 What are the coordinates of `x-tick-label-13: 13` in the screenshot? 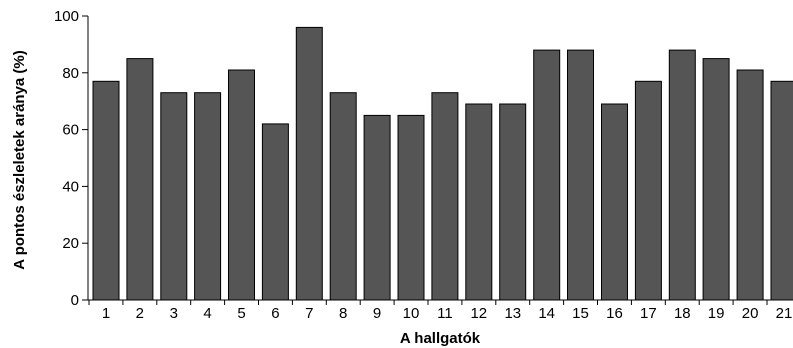 It's located at (512, 313).